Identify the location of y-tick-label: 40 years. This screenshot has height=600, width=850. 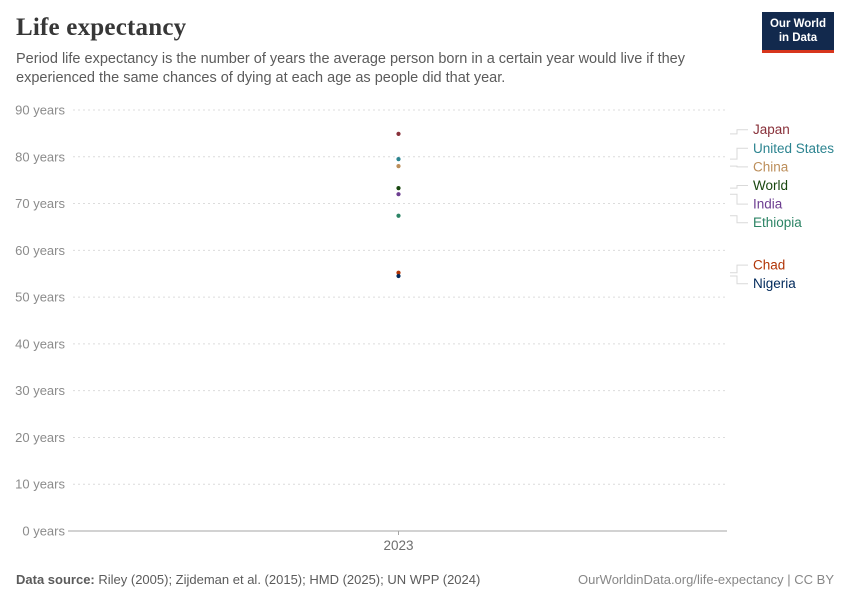
(40, 343).